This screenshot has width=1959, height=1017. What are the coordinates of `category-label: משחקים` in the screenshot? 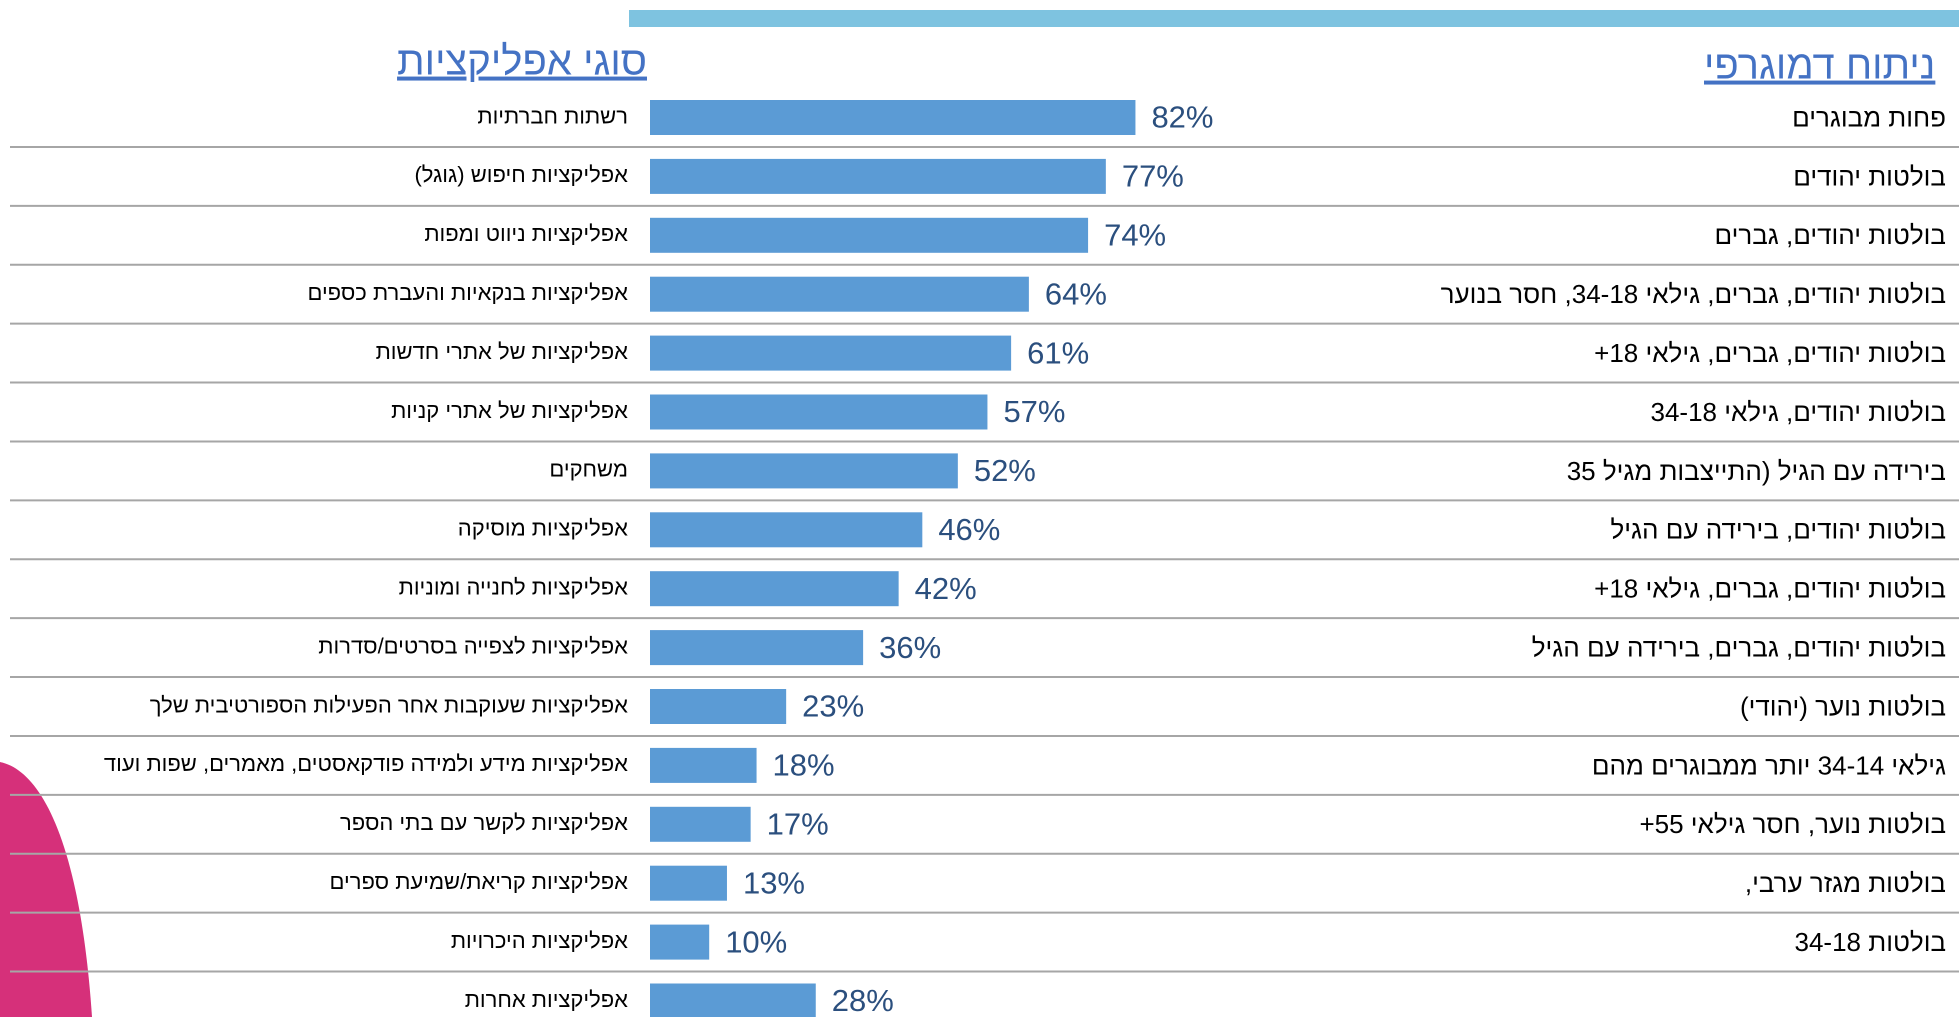 It's located at (588, 469).